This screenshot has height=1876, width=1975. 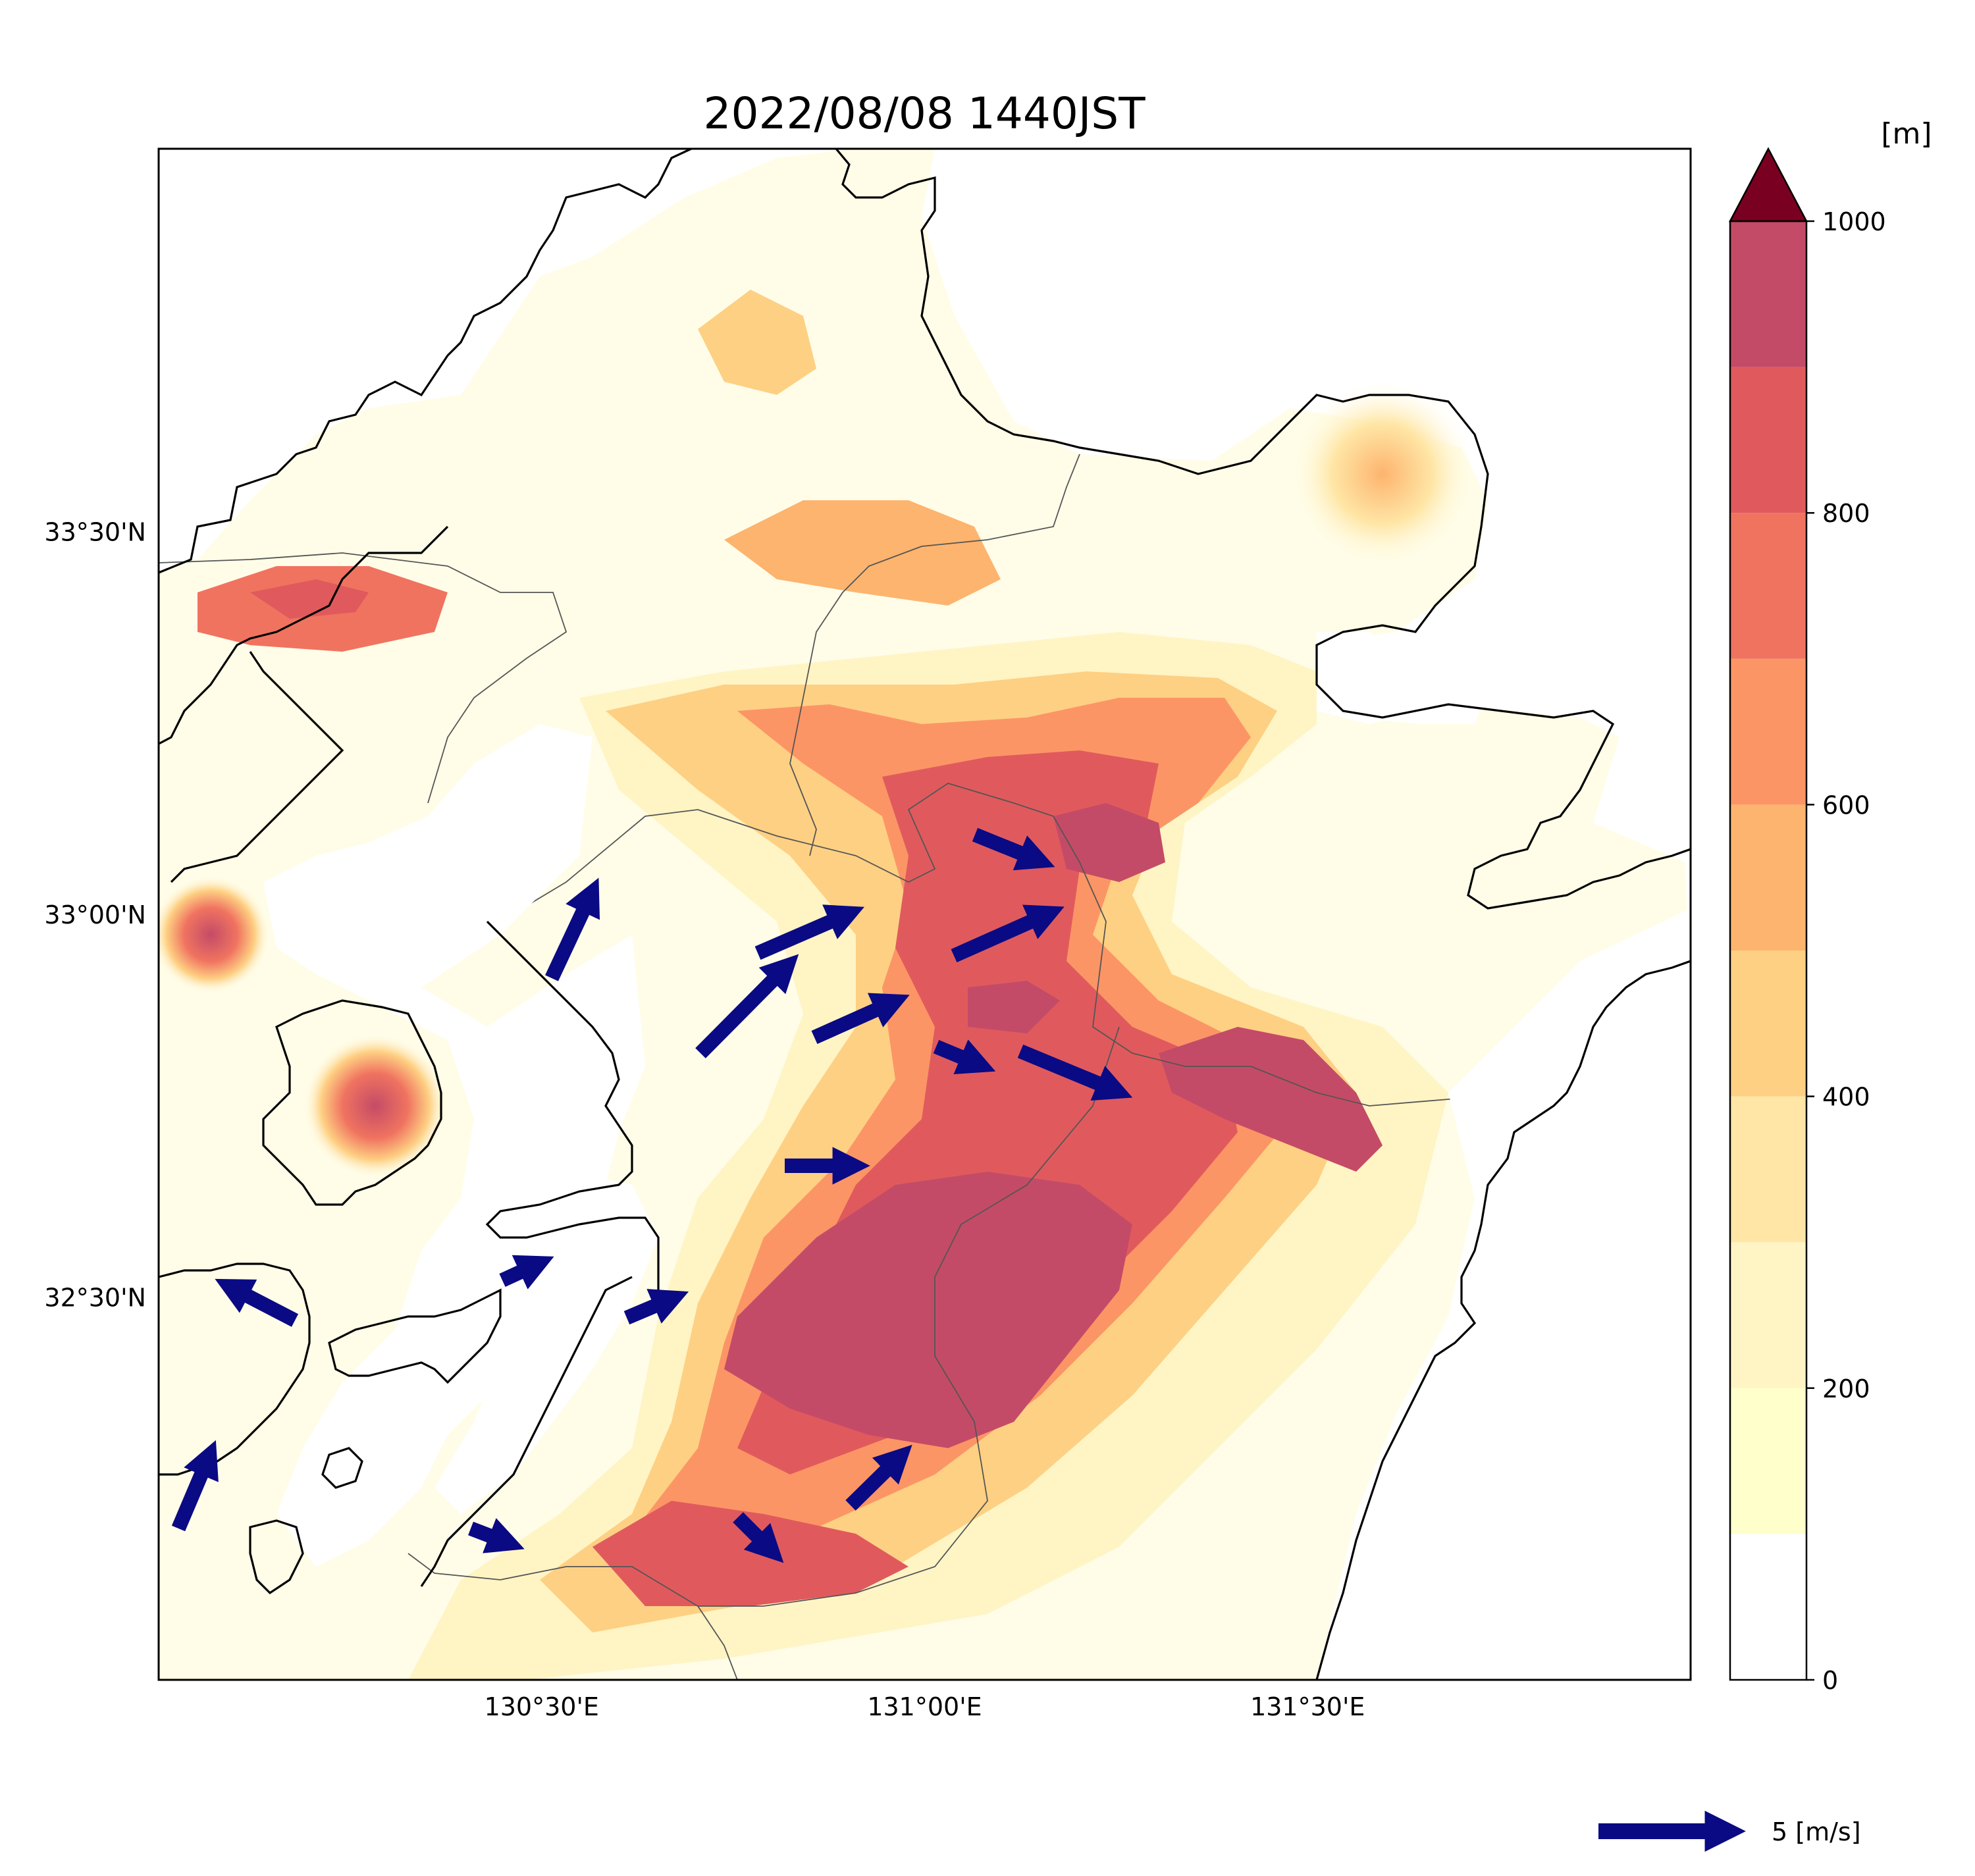 I want to click on colorbar-tick-label: 600, so click(x=1846, y=805).